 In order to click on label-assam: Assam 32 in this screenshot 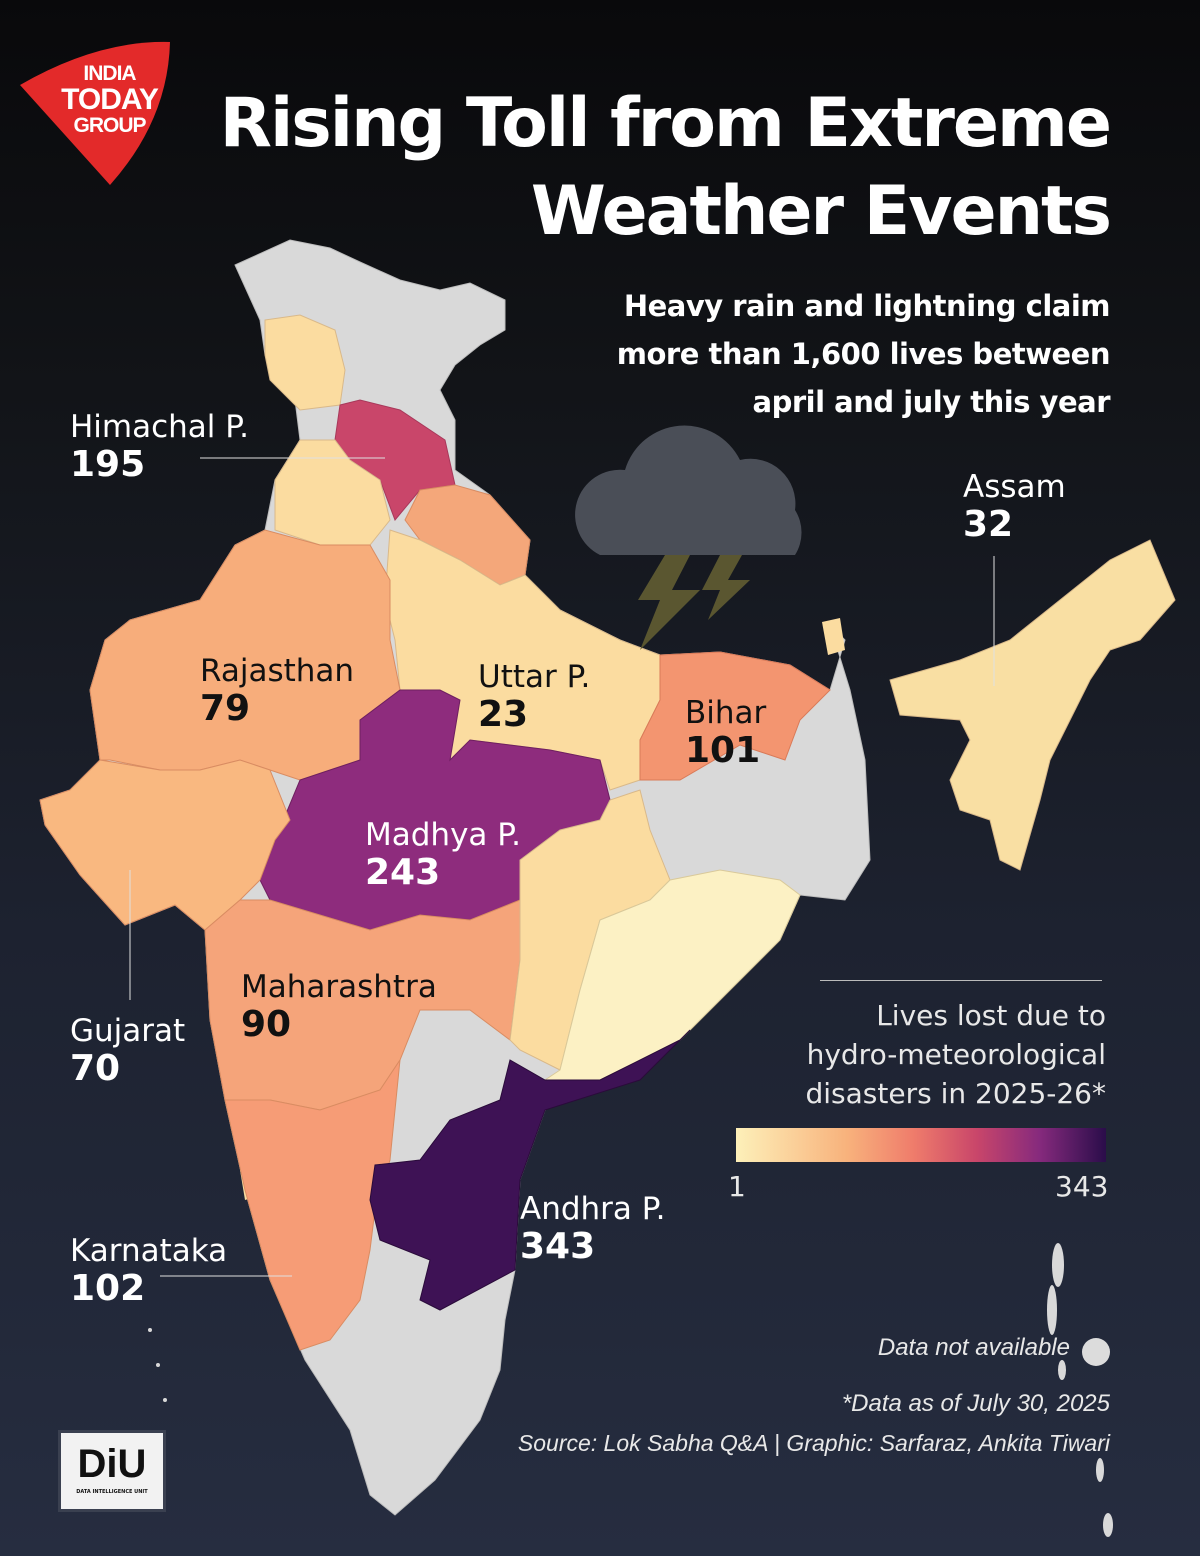, I will do `click(1014, 506)`.